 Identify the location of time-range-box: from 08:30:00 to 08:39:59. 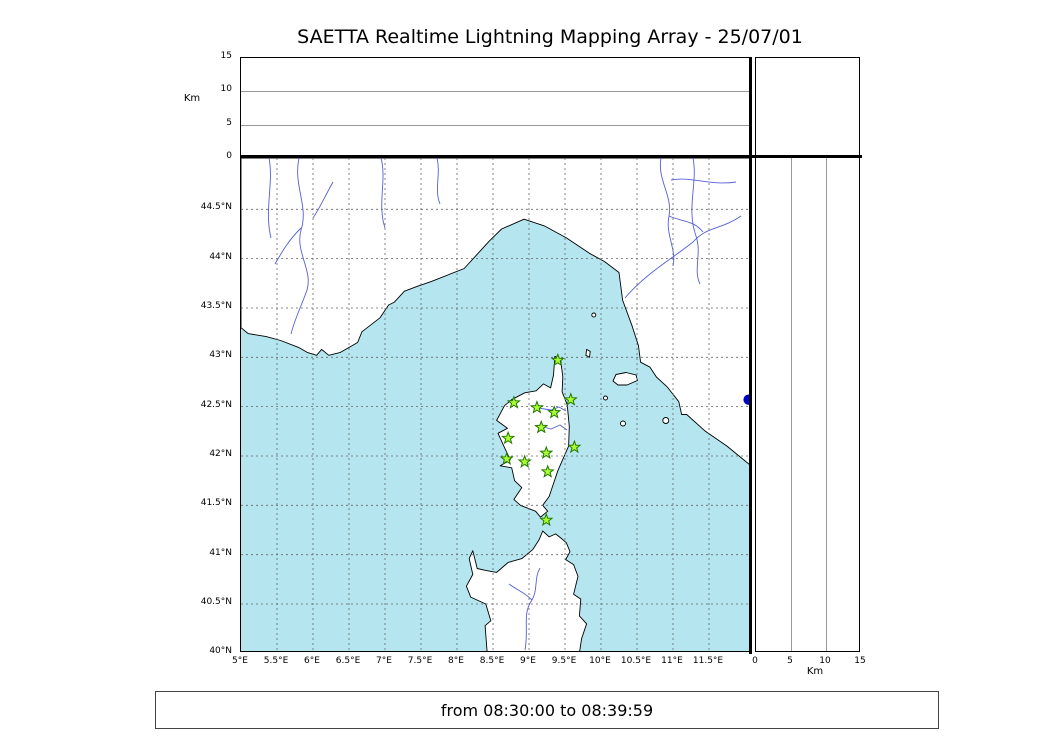
(547, 710).